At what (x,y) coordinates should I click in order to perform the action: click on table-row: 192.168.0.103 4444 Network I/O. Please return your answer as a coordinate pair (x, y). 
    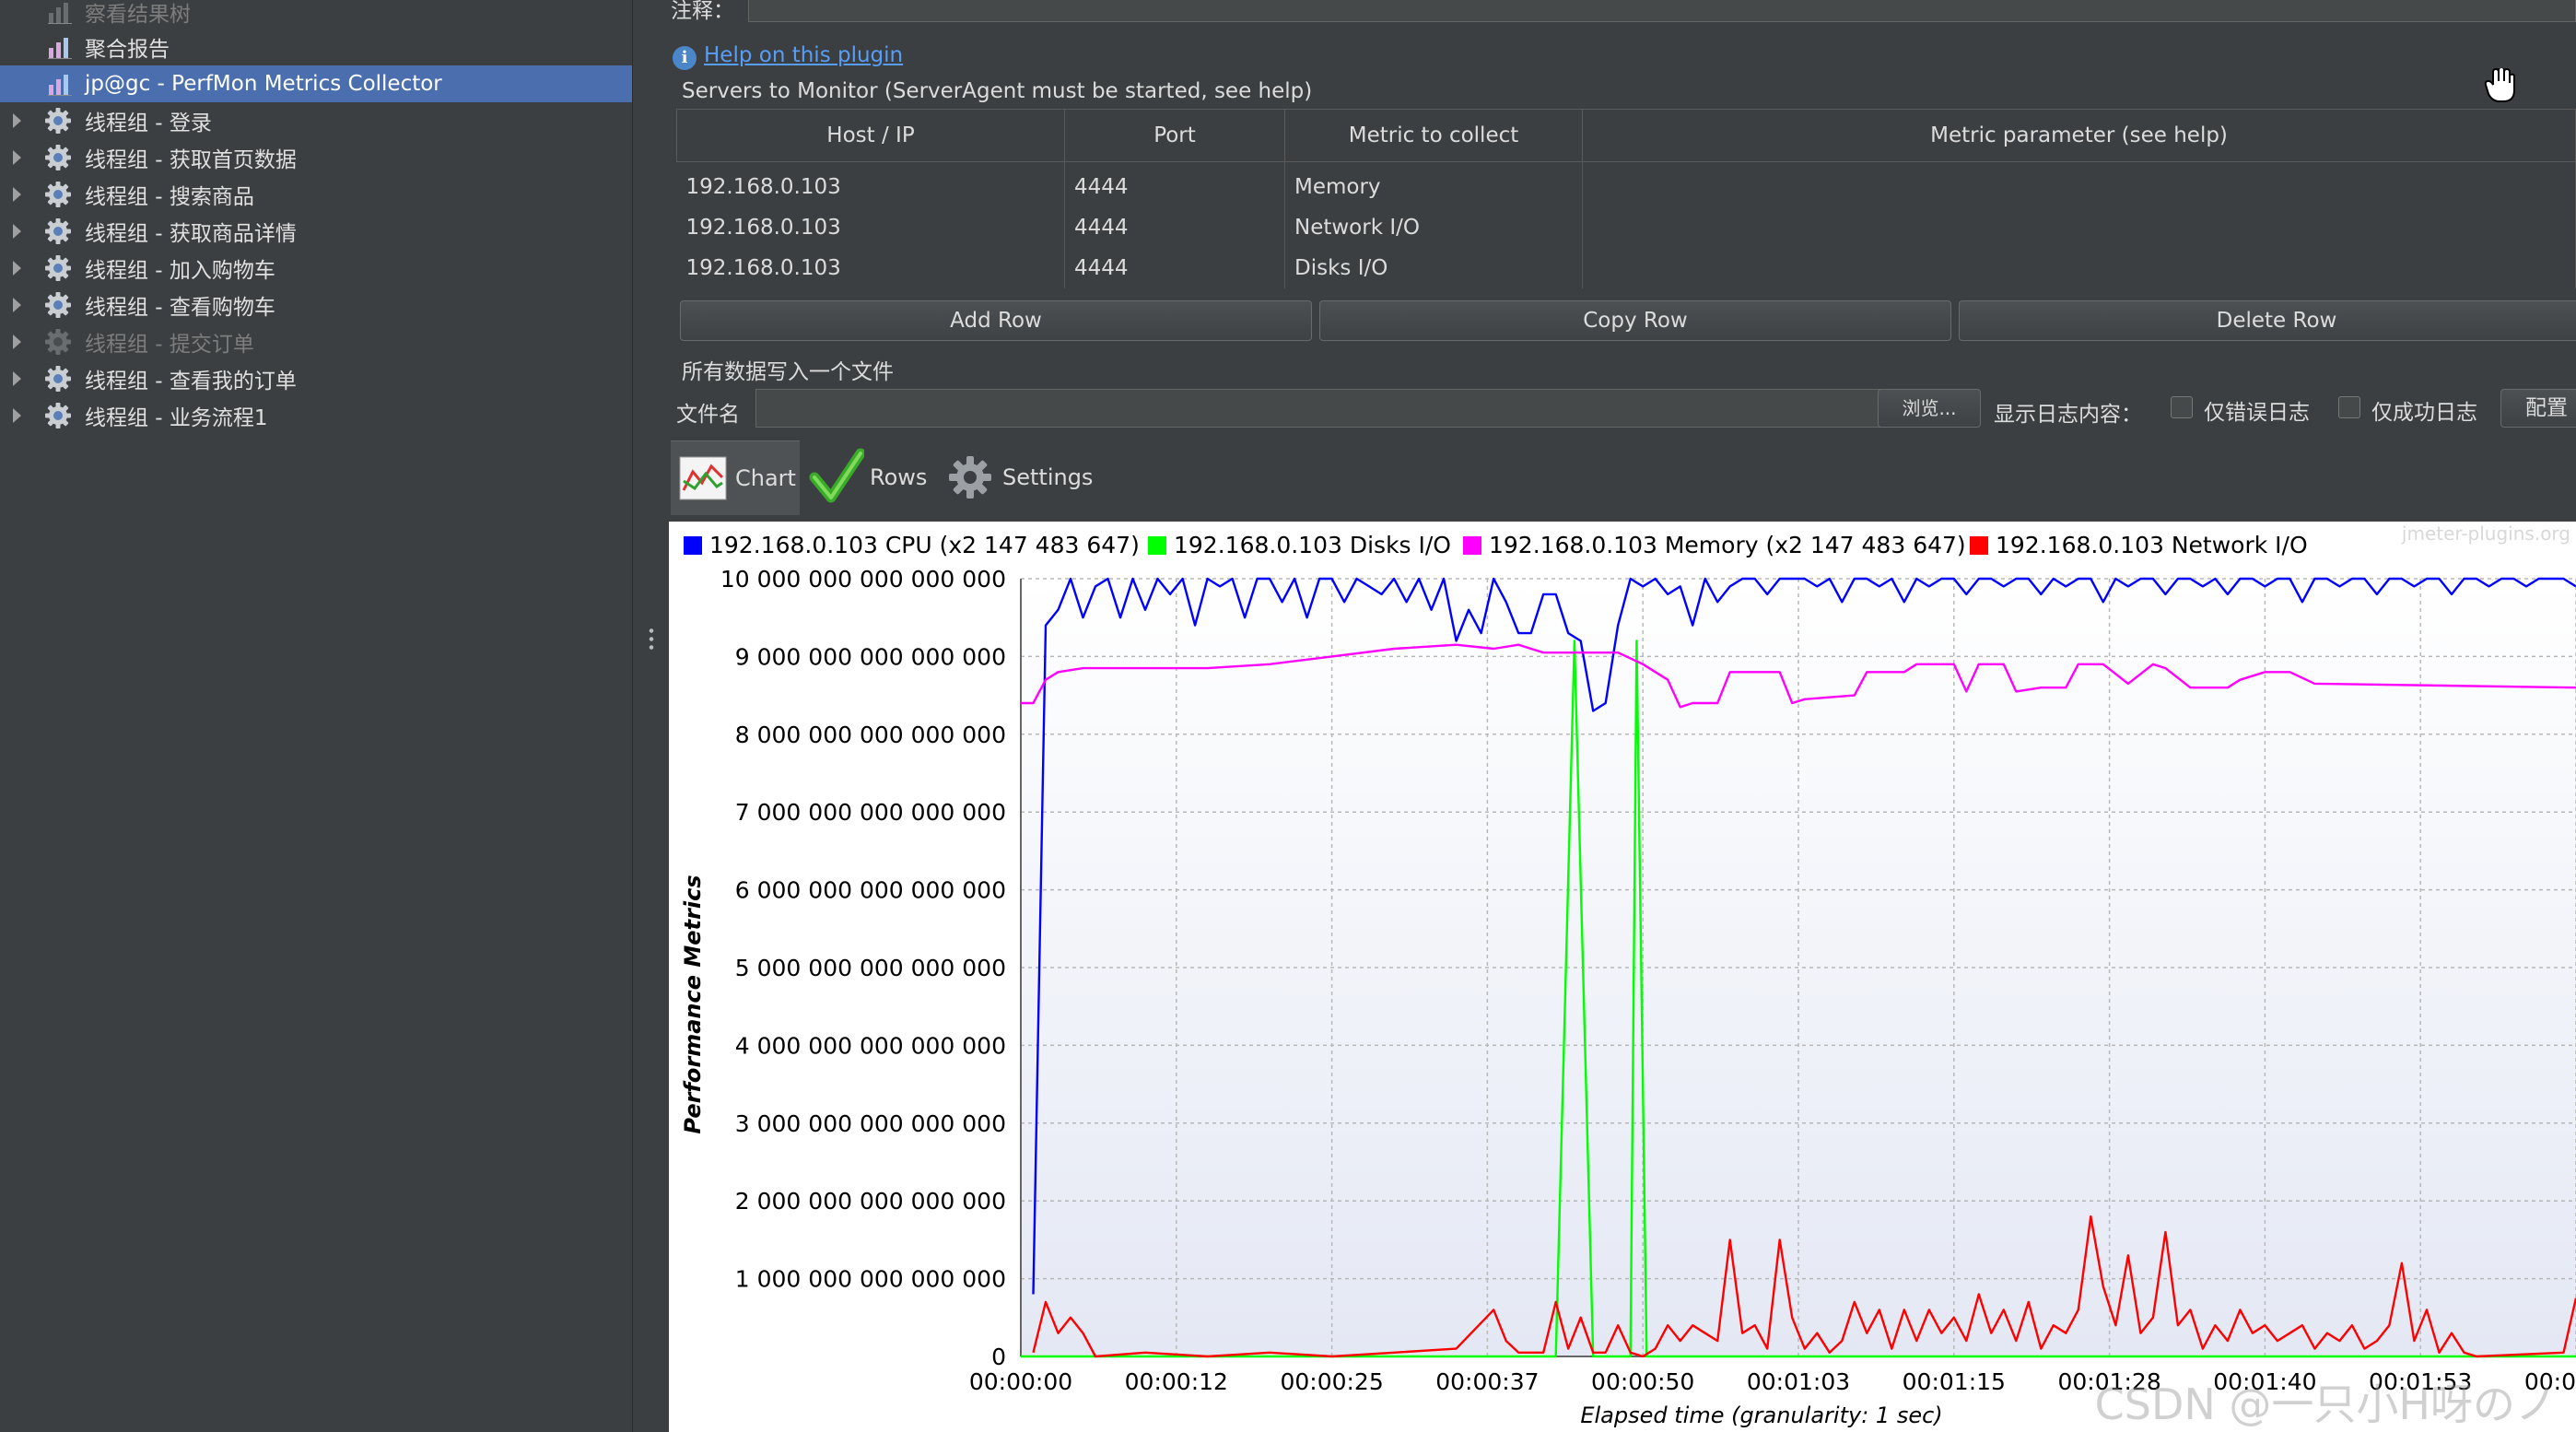
    Looking at the image, I should click on (1626, 228).